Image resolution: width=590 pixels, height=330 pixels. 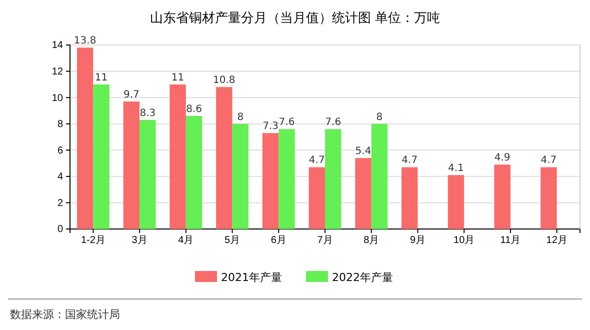 What do you see at coordinates (325, 240) in the screenshot?
I see `x-tick-label: 7月` at bounding box center [325, 240].